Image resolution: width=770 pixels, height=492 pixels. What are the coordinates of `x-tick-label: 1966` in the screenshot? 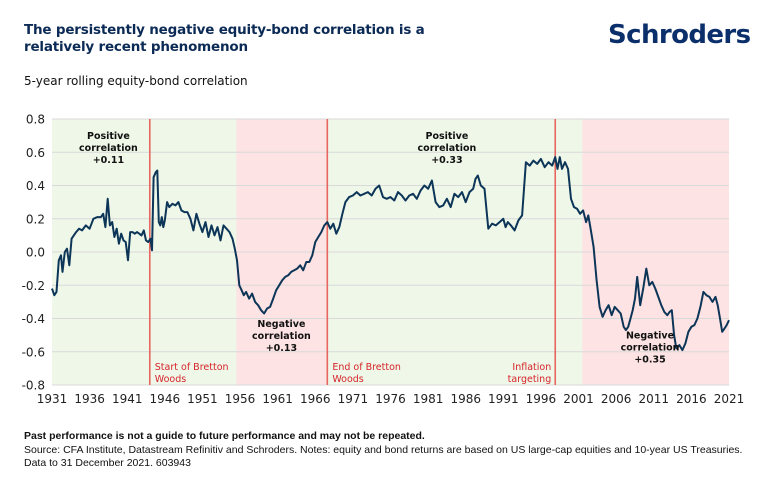 It's located at (315, 399).